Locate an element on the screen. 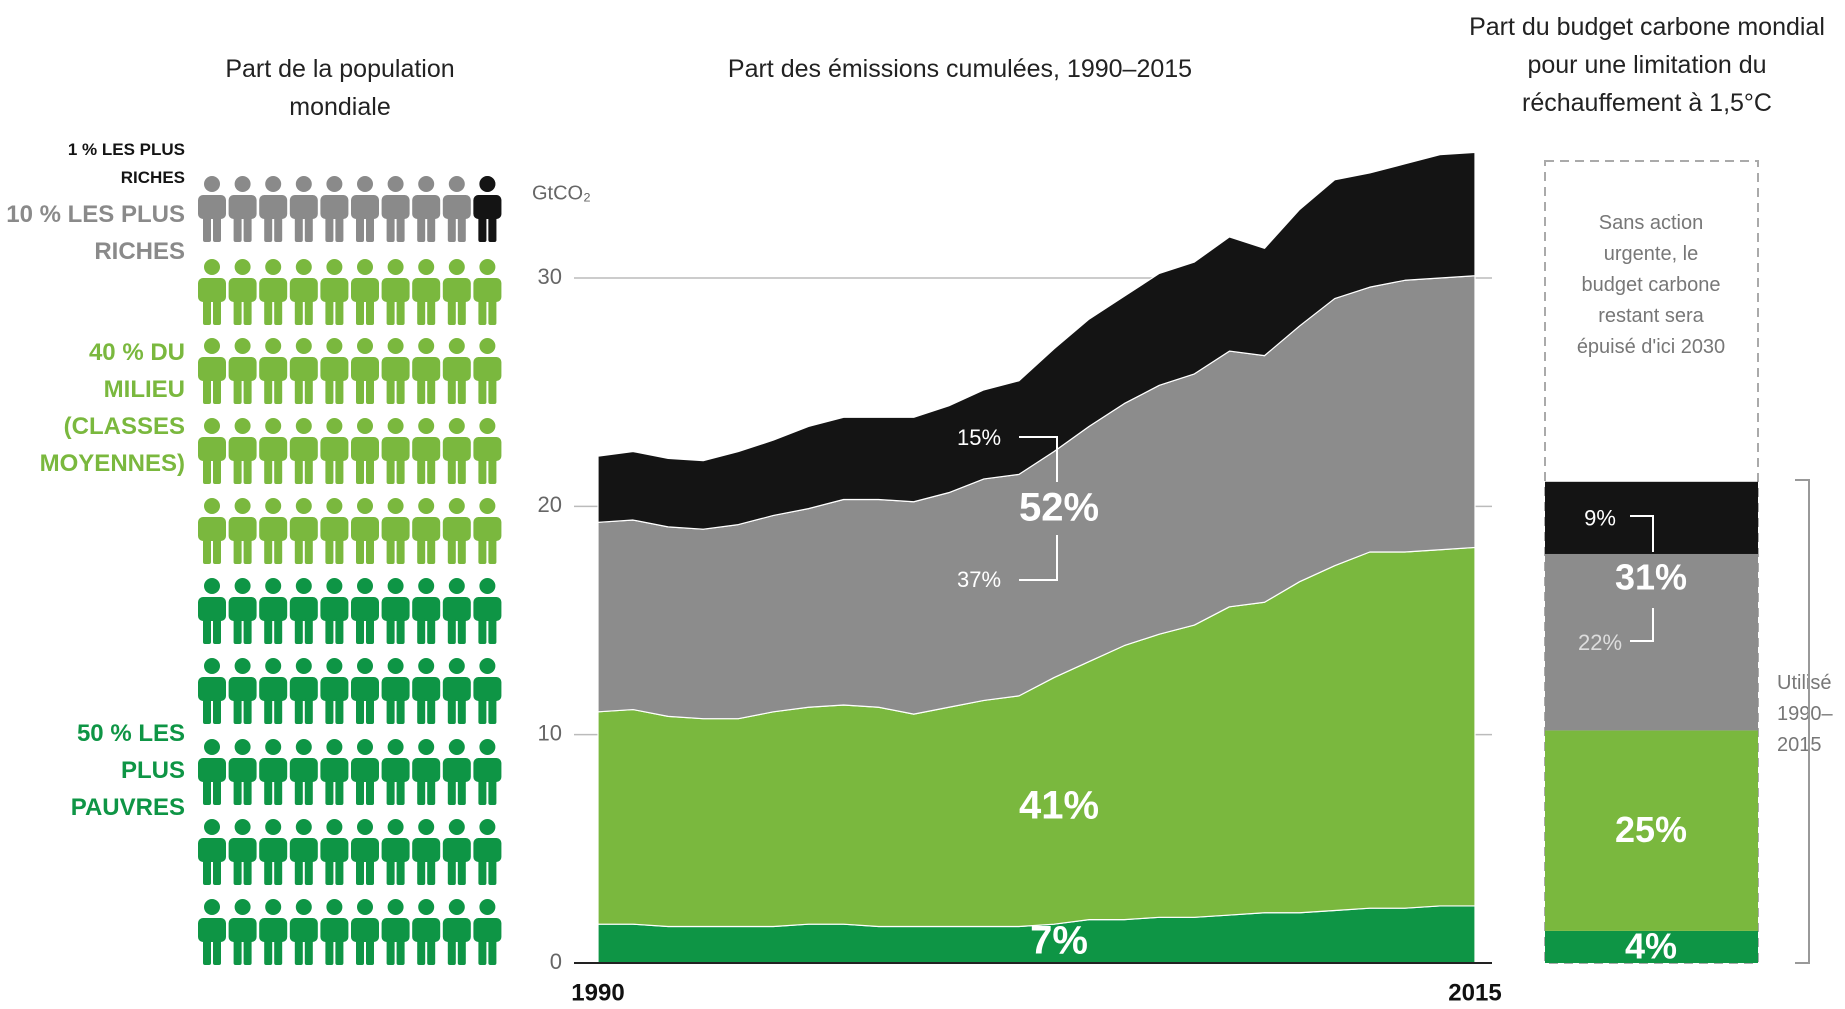 Image resolution: width=1845 pixels, height=1009 pixels. annotation: 52% is located at coordinates (1059, 508).